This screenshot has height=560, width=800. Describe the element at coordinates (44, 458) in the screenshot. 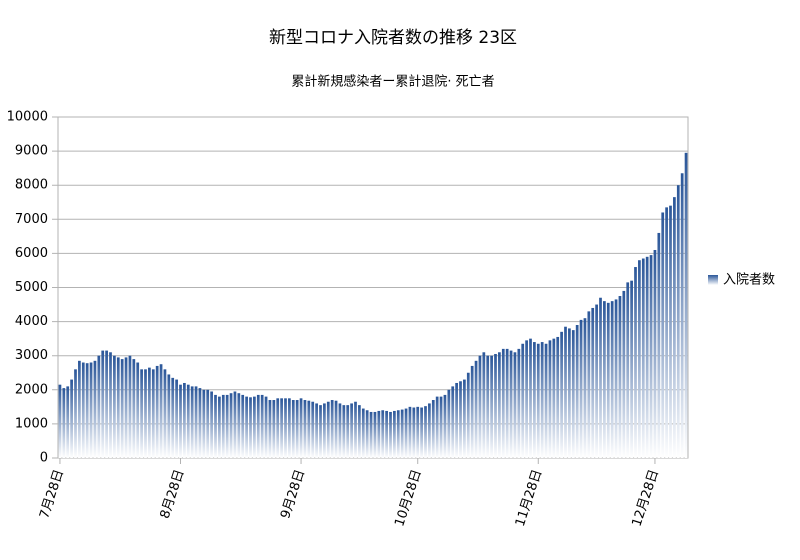

I see `y-tick-label: 0` at that location.